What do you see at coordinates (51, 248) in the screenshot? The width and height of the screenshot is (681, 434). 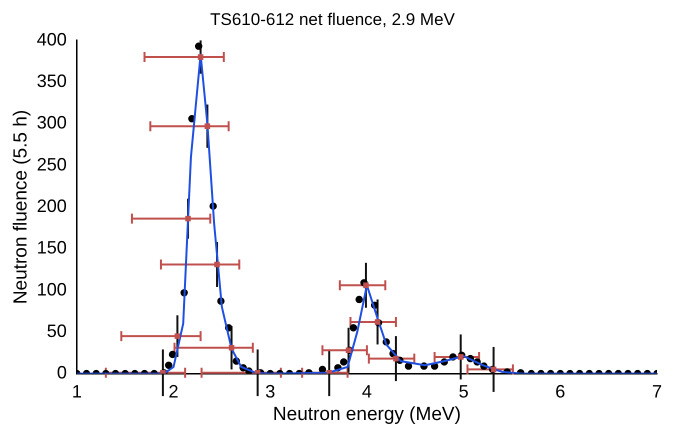 I see `y-tick-label: 150` at bounding box center [51, 248].